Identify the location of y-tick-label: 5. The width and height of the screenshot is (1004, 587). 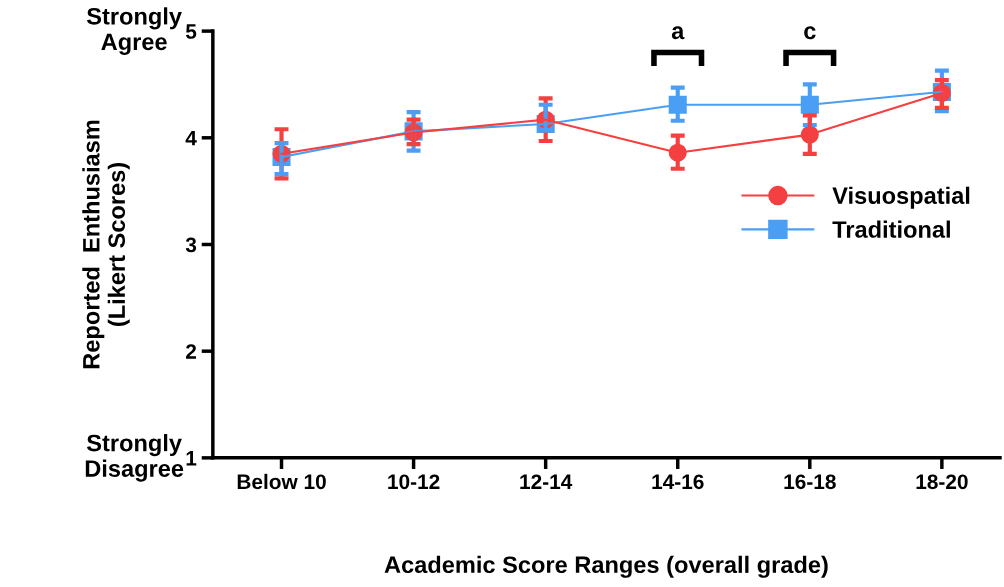
(191, 31).